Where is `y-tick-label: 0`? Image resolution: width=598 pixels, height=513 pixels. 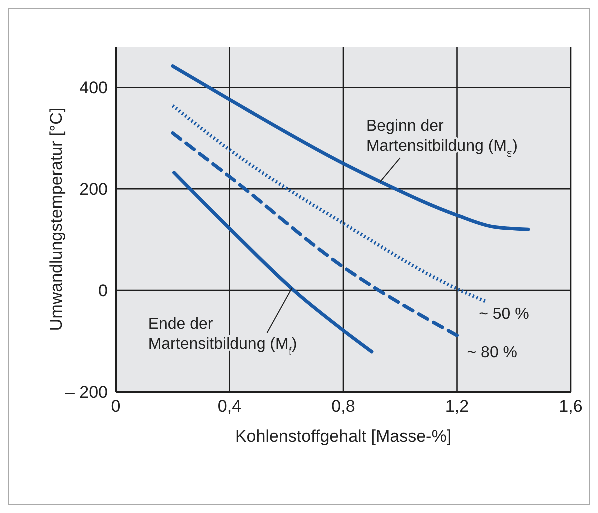 y-tick-label: 0 is located at coordinates (103, 291).